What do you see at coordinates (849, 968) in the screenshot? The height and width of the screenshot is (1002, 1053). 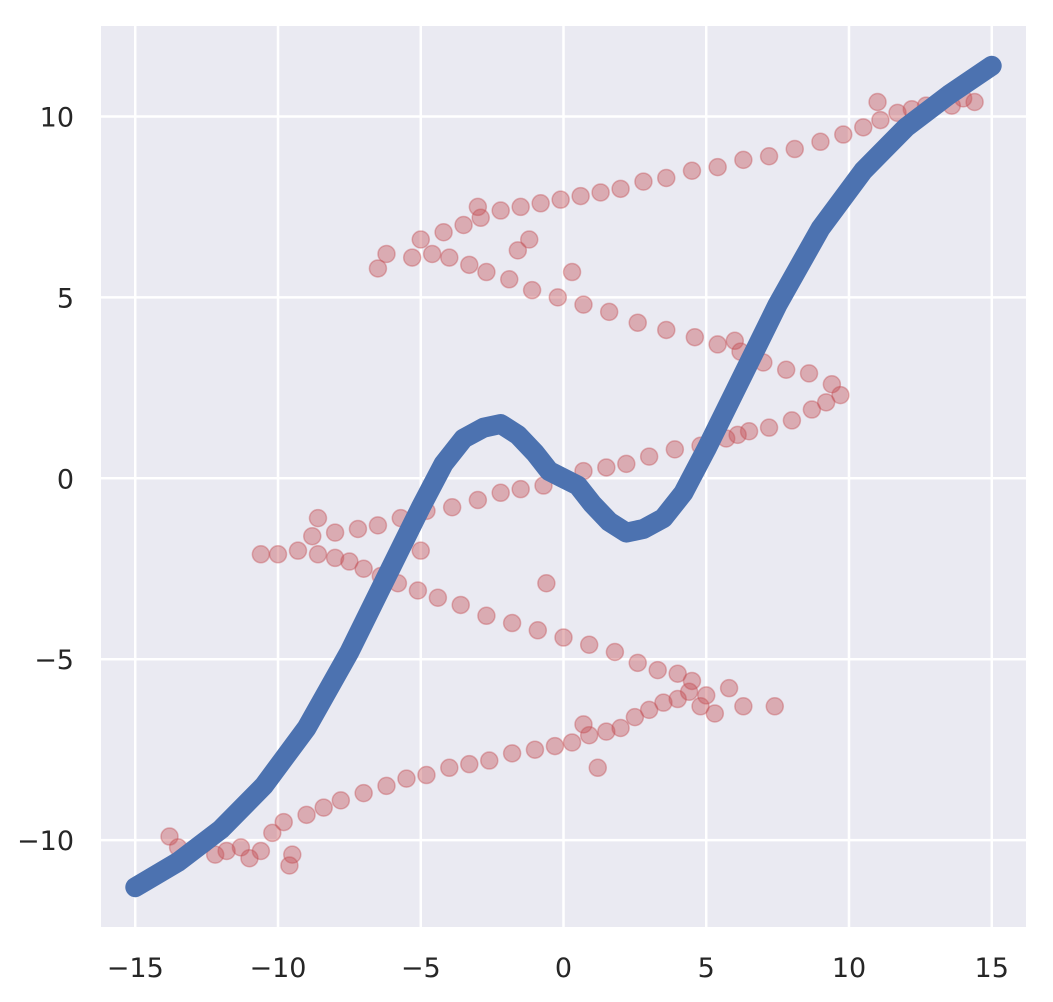 I see `x-tick-label: 10` at bounding box center [849, 968].